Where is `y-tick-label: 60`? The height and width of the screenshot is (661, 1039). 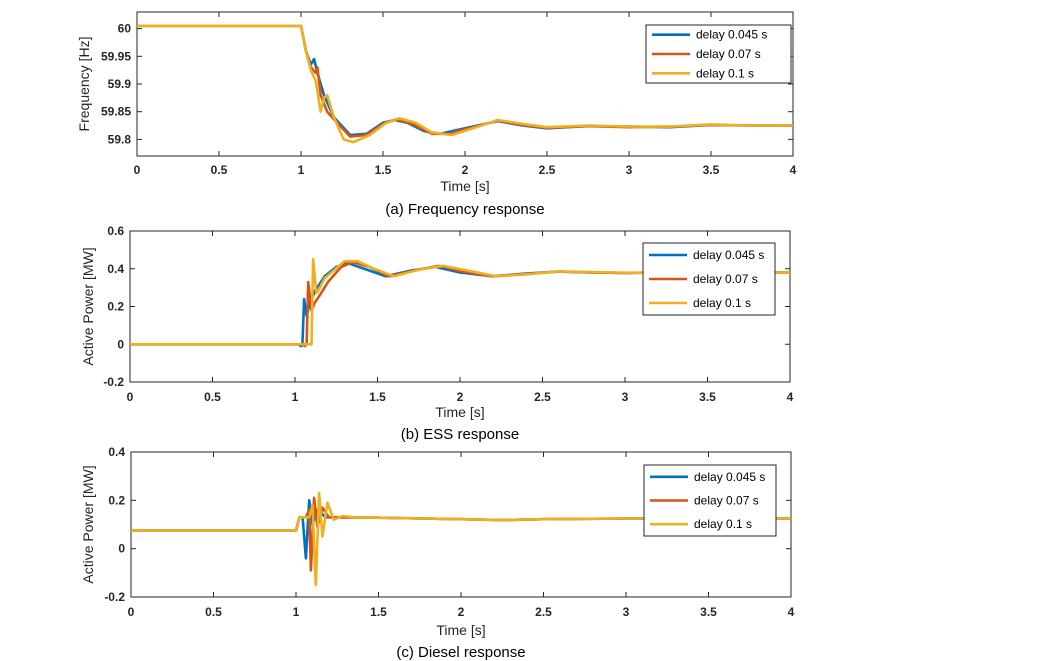 y-tick-label: 60 is located at coordinates (125, 29).